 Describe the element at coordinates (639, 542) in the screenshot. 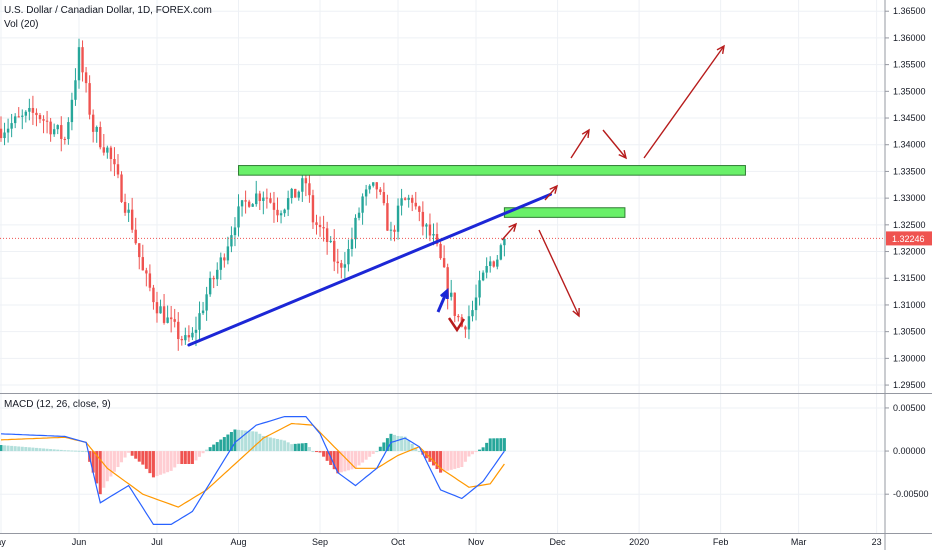

I see `time-axis-label: 2020` at that location.